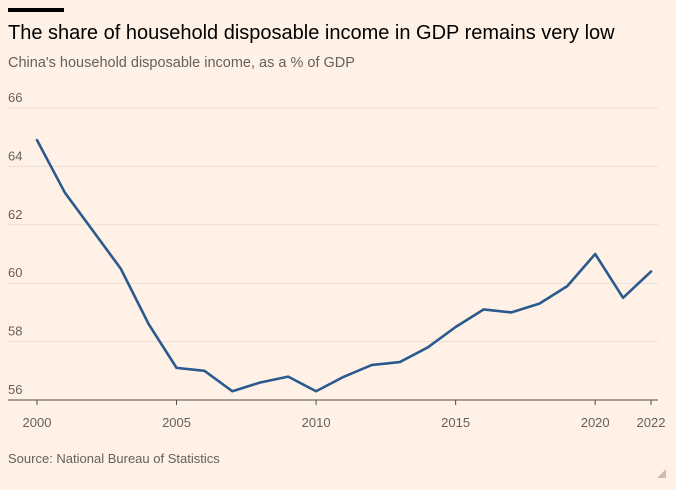 The image size is (676, 490). Describe the element at coordinates (260, 382) in the screenshot. I see `data-point-2008` at that location.